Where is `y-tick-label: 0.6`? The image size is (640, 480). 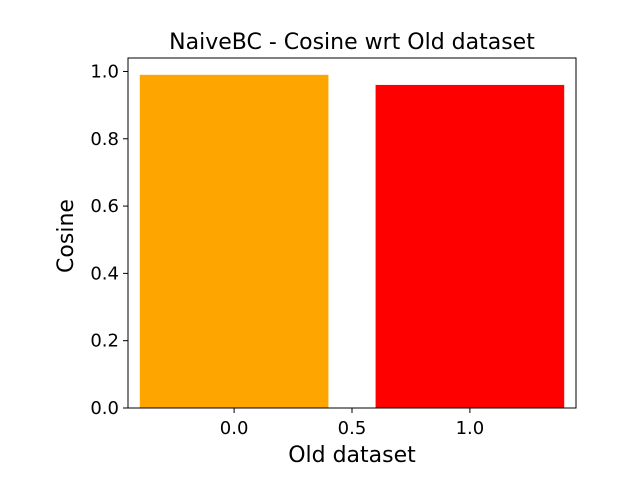
y-tick-label: 0.6 is located at coordinates (104, 206).